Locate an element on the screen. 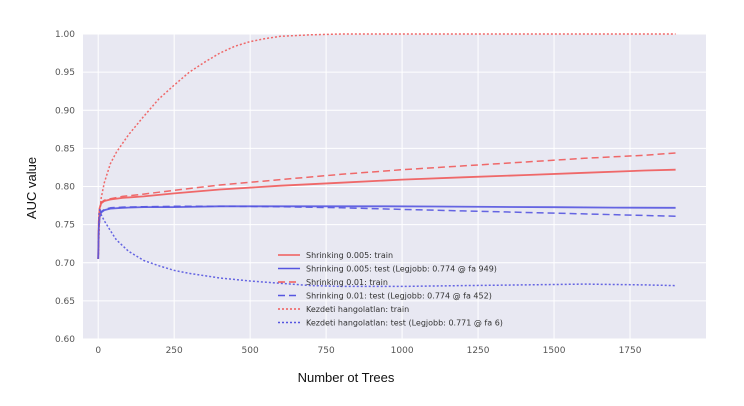 This screenshot has height=406, width=744. y-tick-label: 0.80 is located at coordinates (65, 188).